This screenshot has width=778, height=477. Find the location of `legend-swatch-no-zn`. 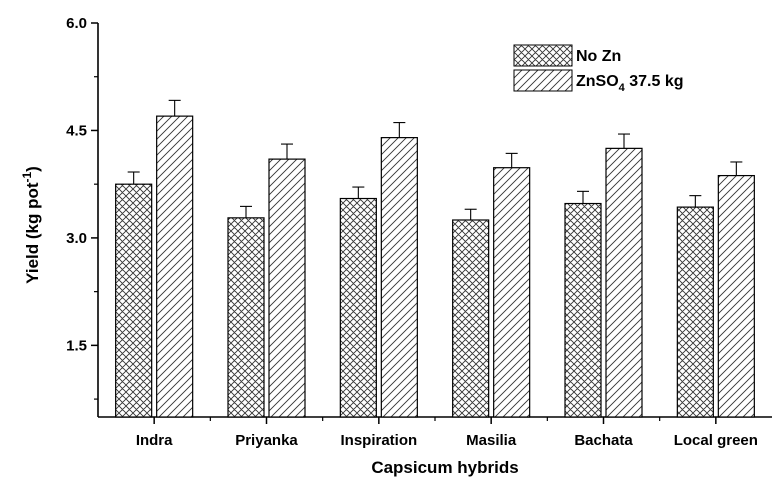

legend-swatch-no-zn is located at coordinates (543, 55).